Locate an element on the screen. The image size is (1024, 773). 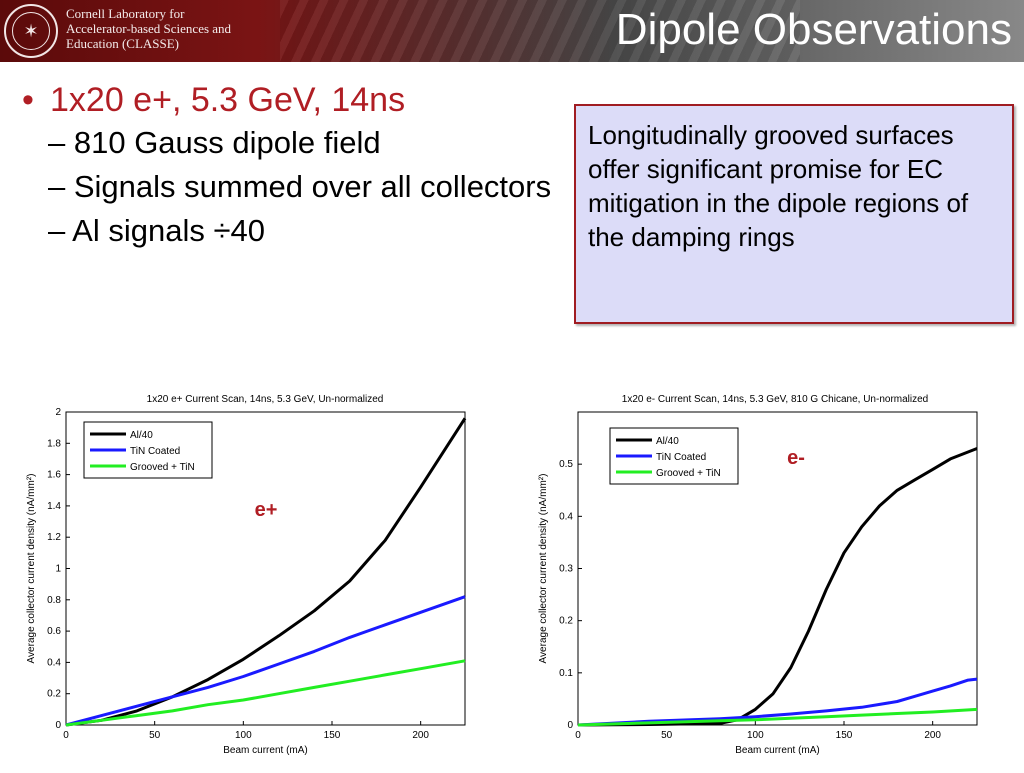
y-tick-label: 1.2 is located at coordinates (54, 537).